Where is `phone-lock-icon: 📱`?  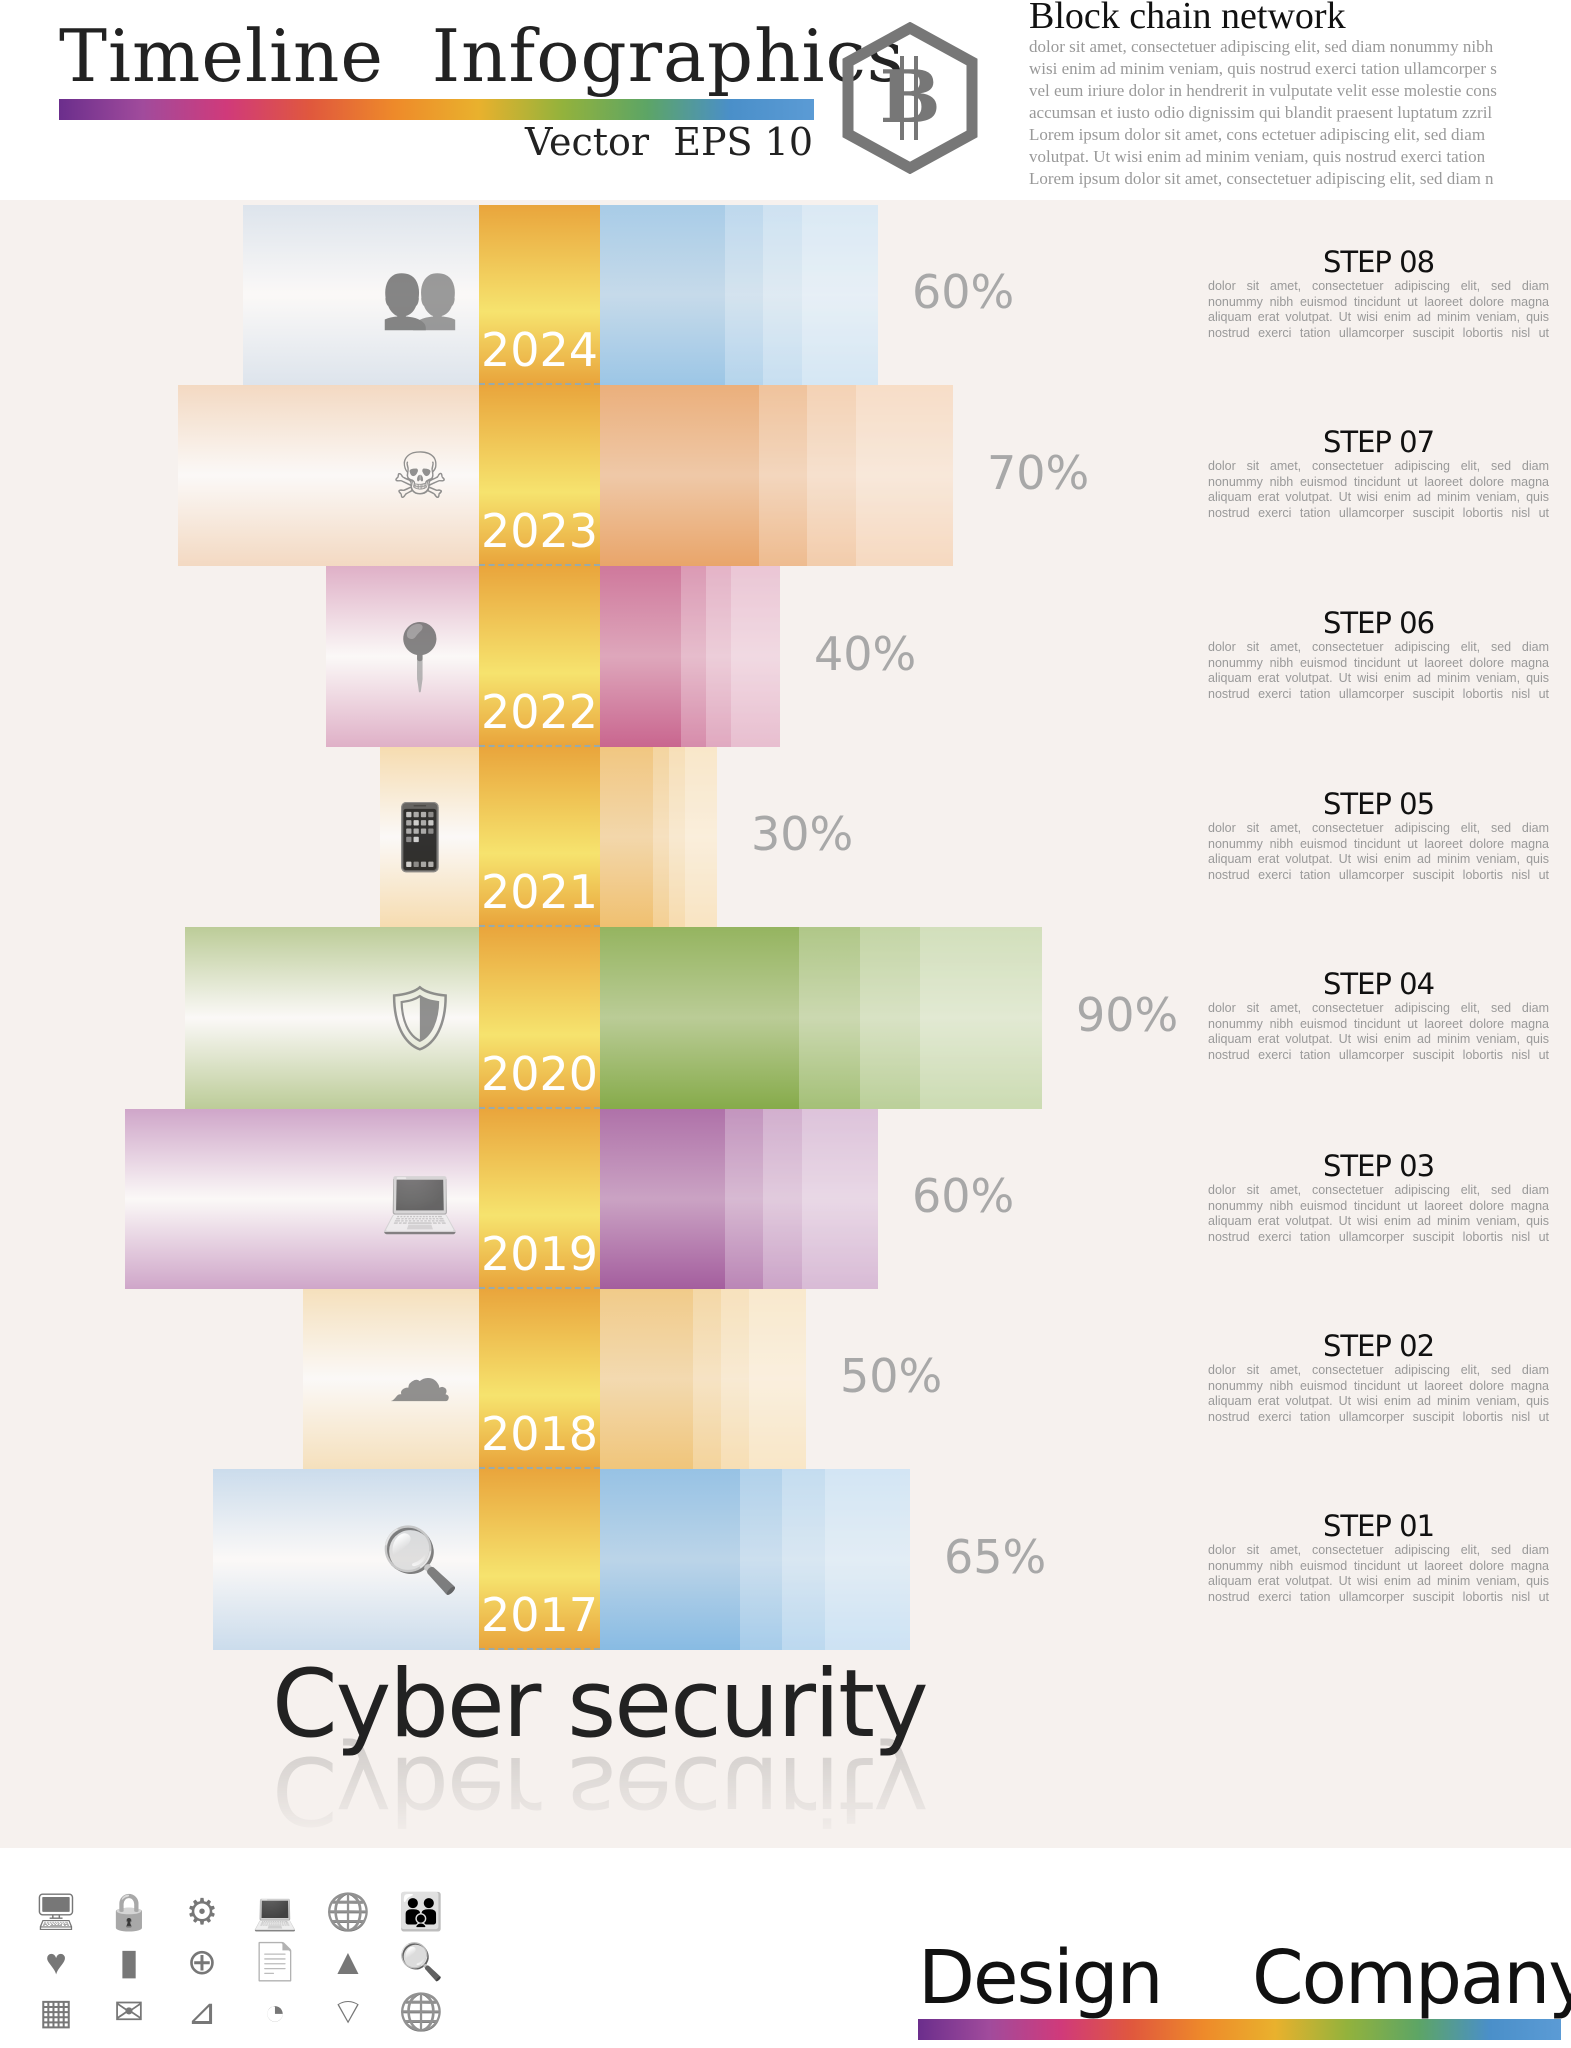 phone-lock-icon: 📱 is located at coordinates (420, 837).